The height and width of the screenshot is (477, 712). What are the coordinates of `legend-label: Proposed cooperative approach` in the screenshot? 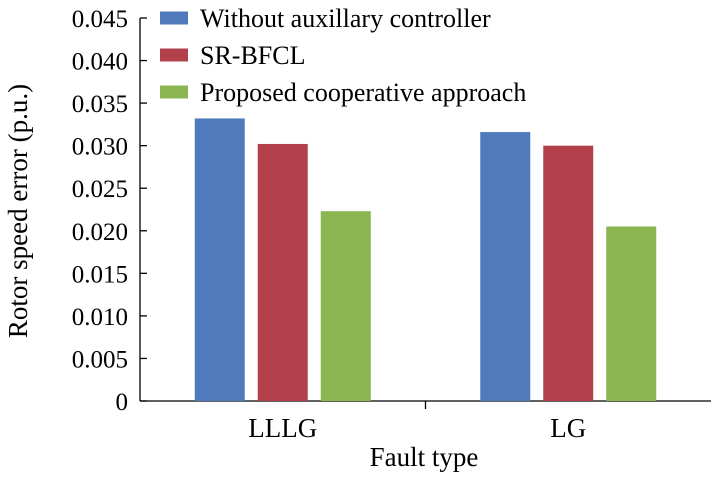 It's located at (363, 92).